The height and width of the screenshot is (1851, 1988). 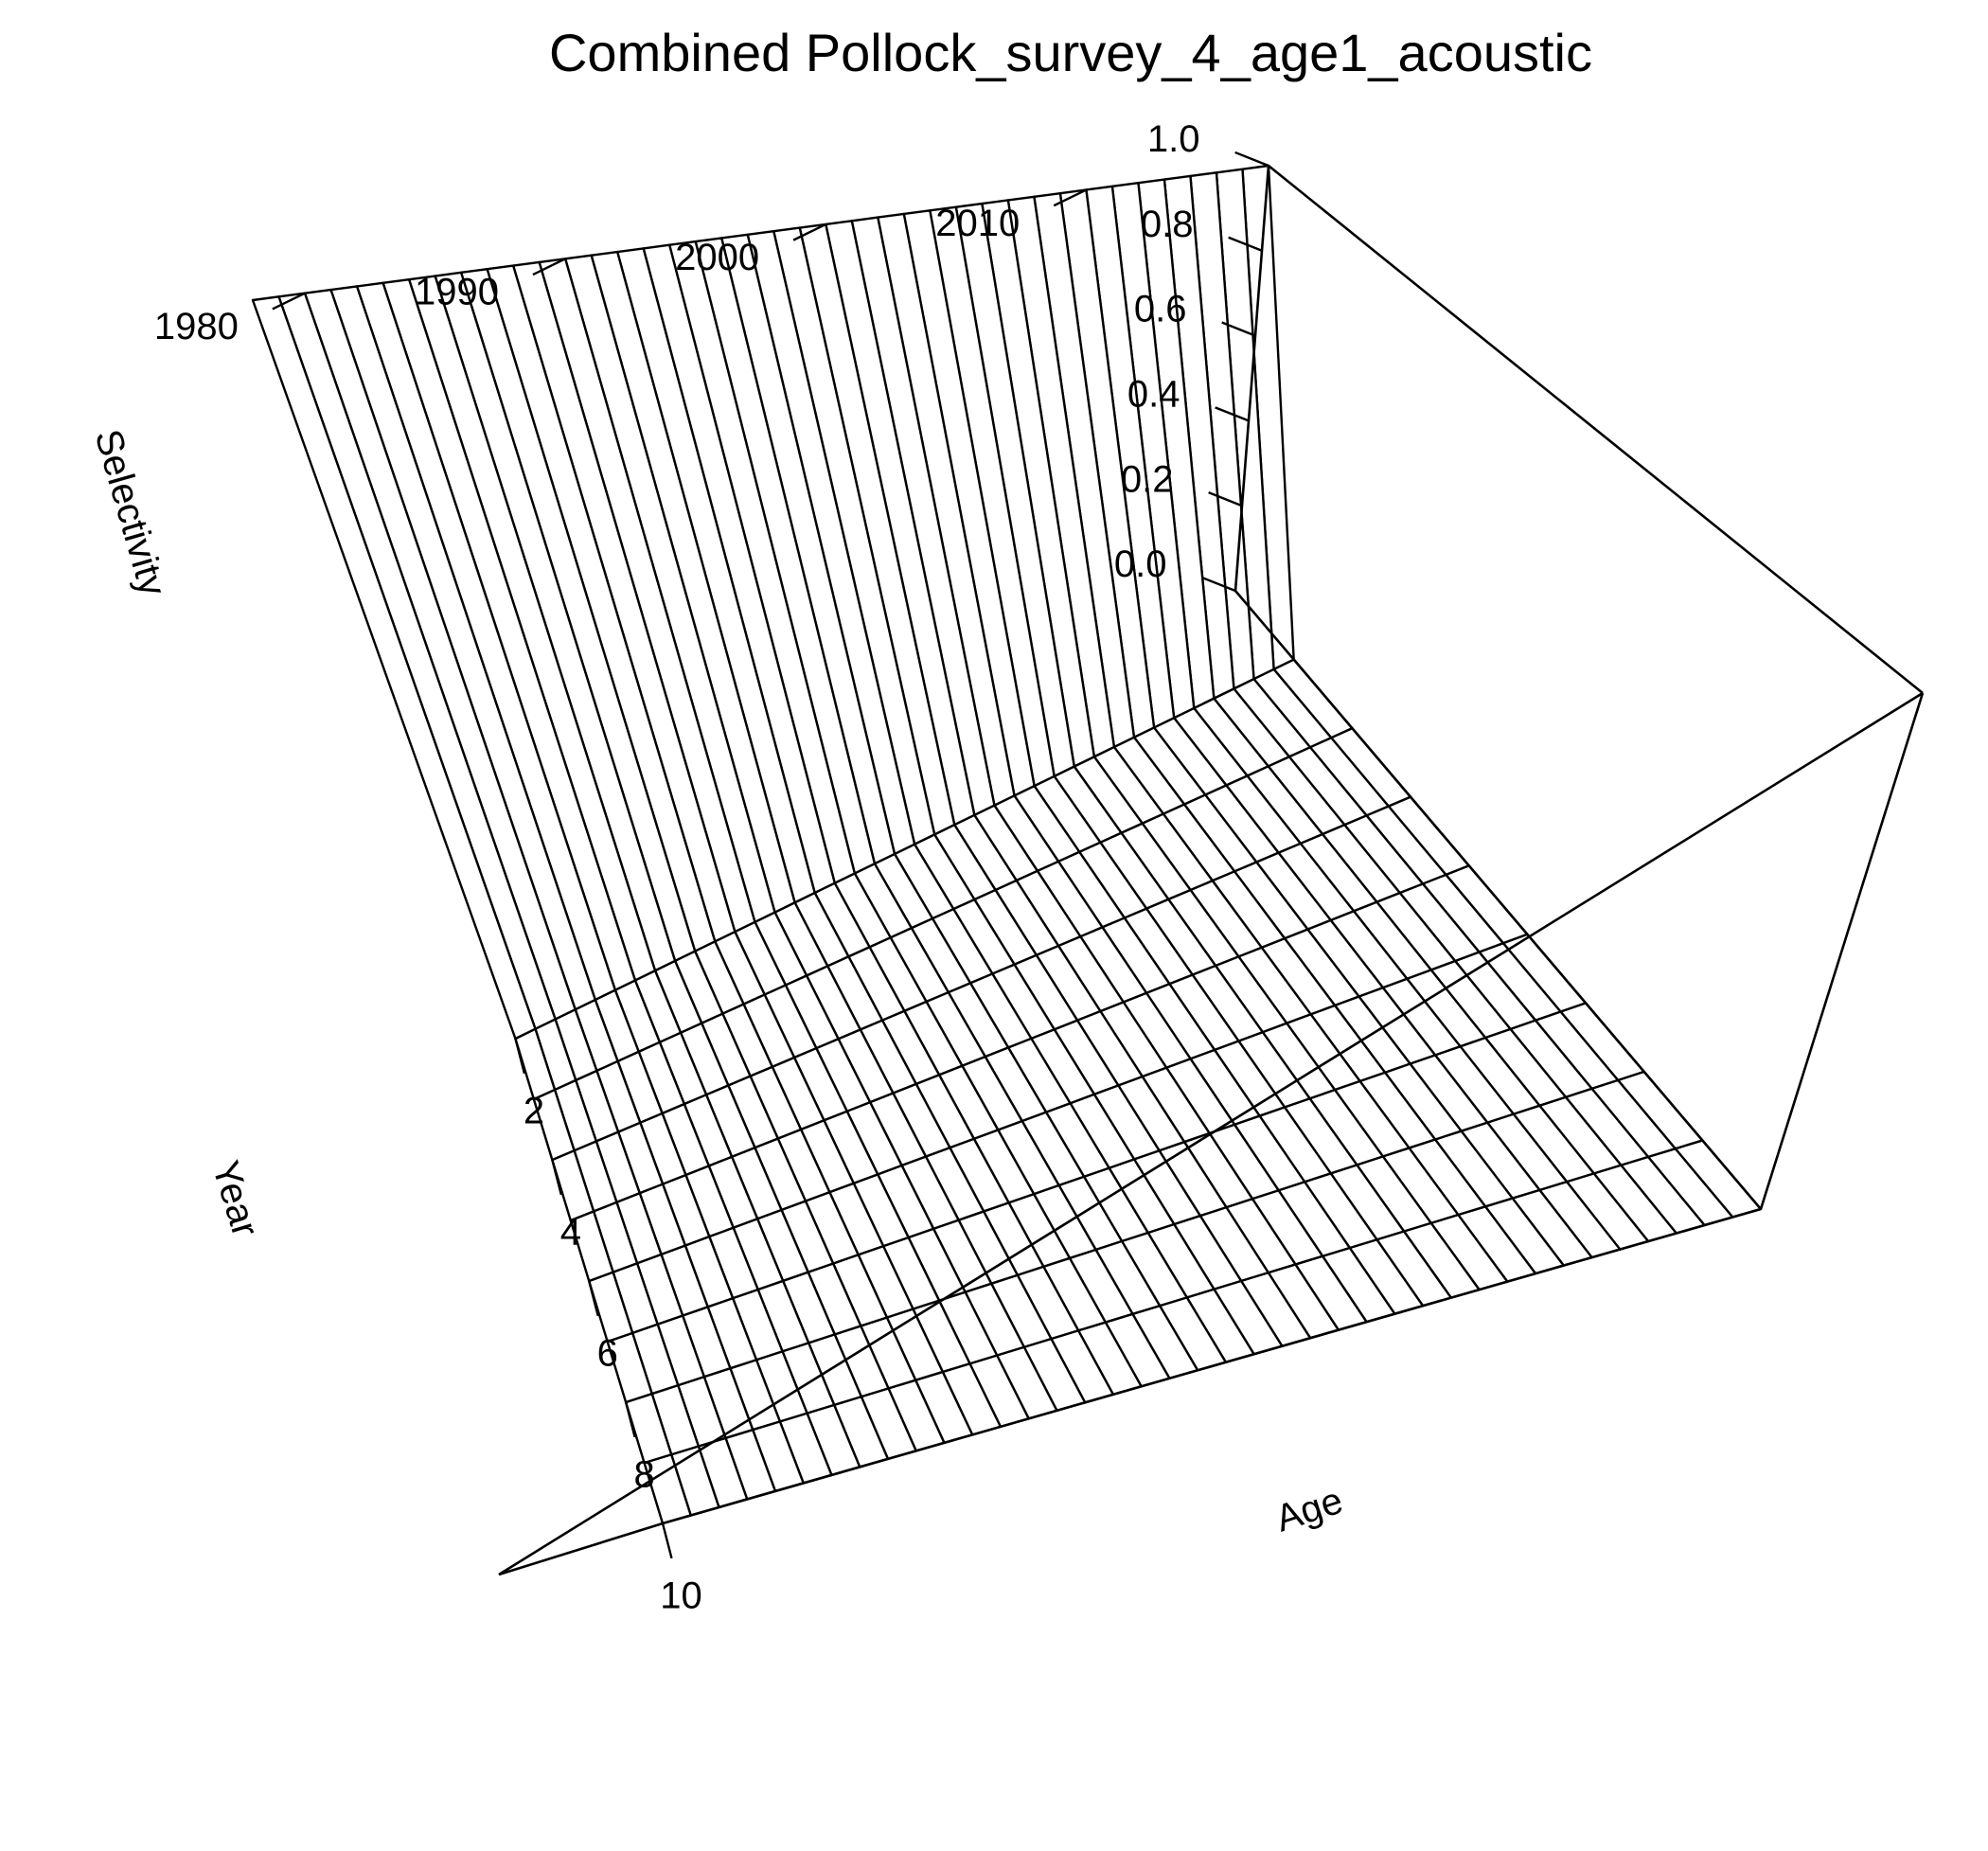 What do you see at coordinates (717, 257) in the screenshot?
I see `y-axis-tick-label: 2000` at bounding box center [717, 257].